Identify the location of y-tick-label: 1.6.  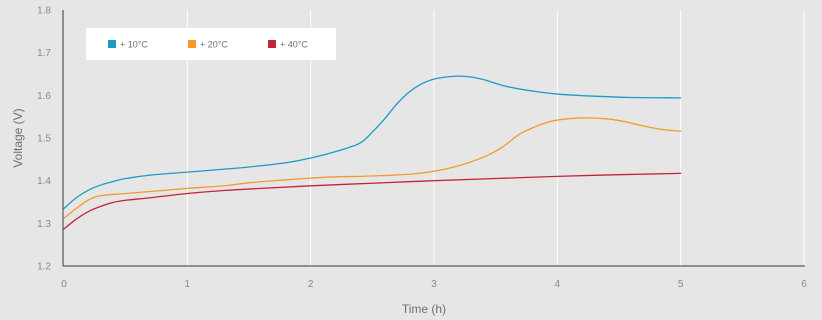
(44, 96).